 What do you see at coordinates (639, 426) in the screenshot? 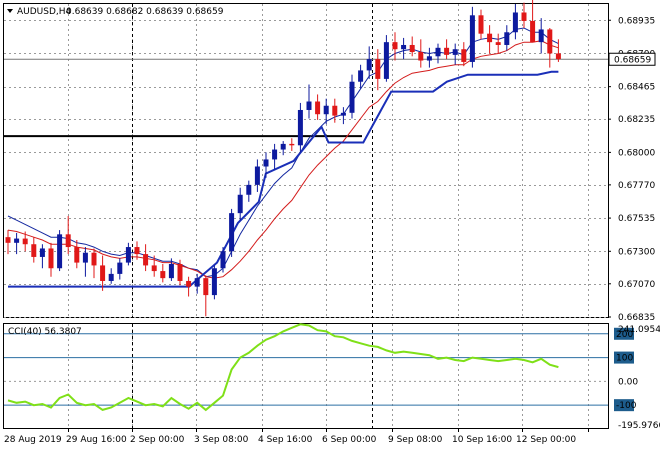
I see `cci-min-label: -195.9766` at bounding box center [639, 426].